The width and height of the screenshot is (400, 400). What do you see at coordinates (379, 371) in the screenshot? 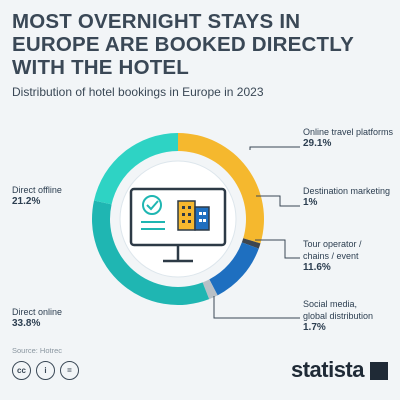
I see `statista-logo-mark` at bounding box center [379, 371].